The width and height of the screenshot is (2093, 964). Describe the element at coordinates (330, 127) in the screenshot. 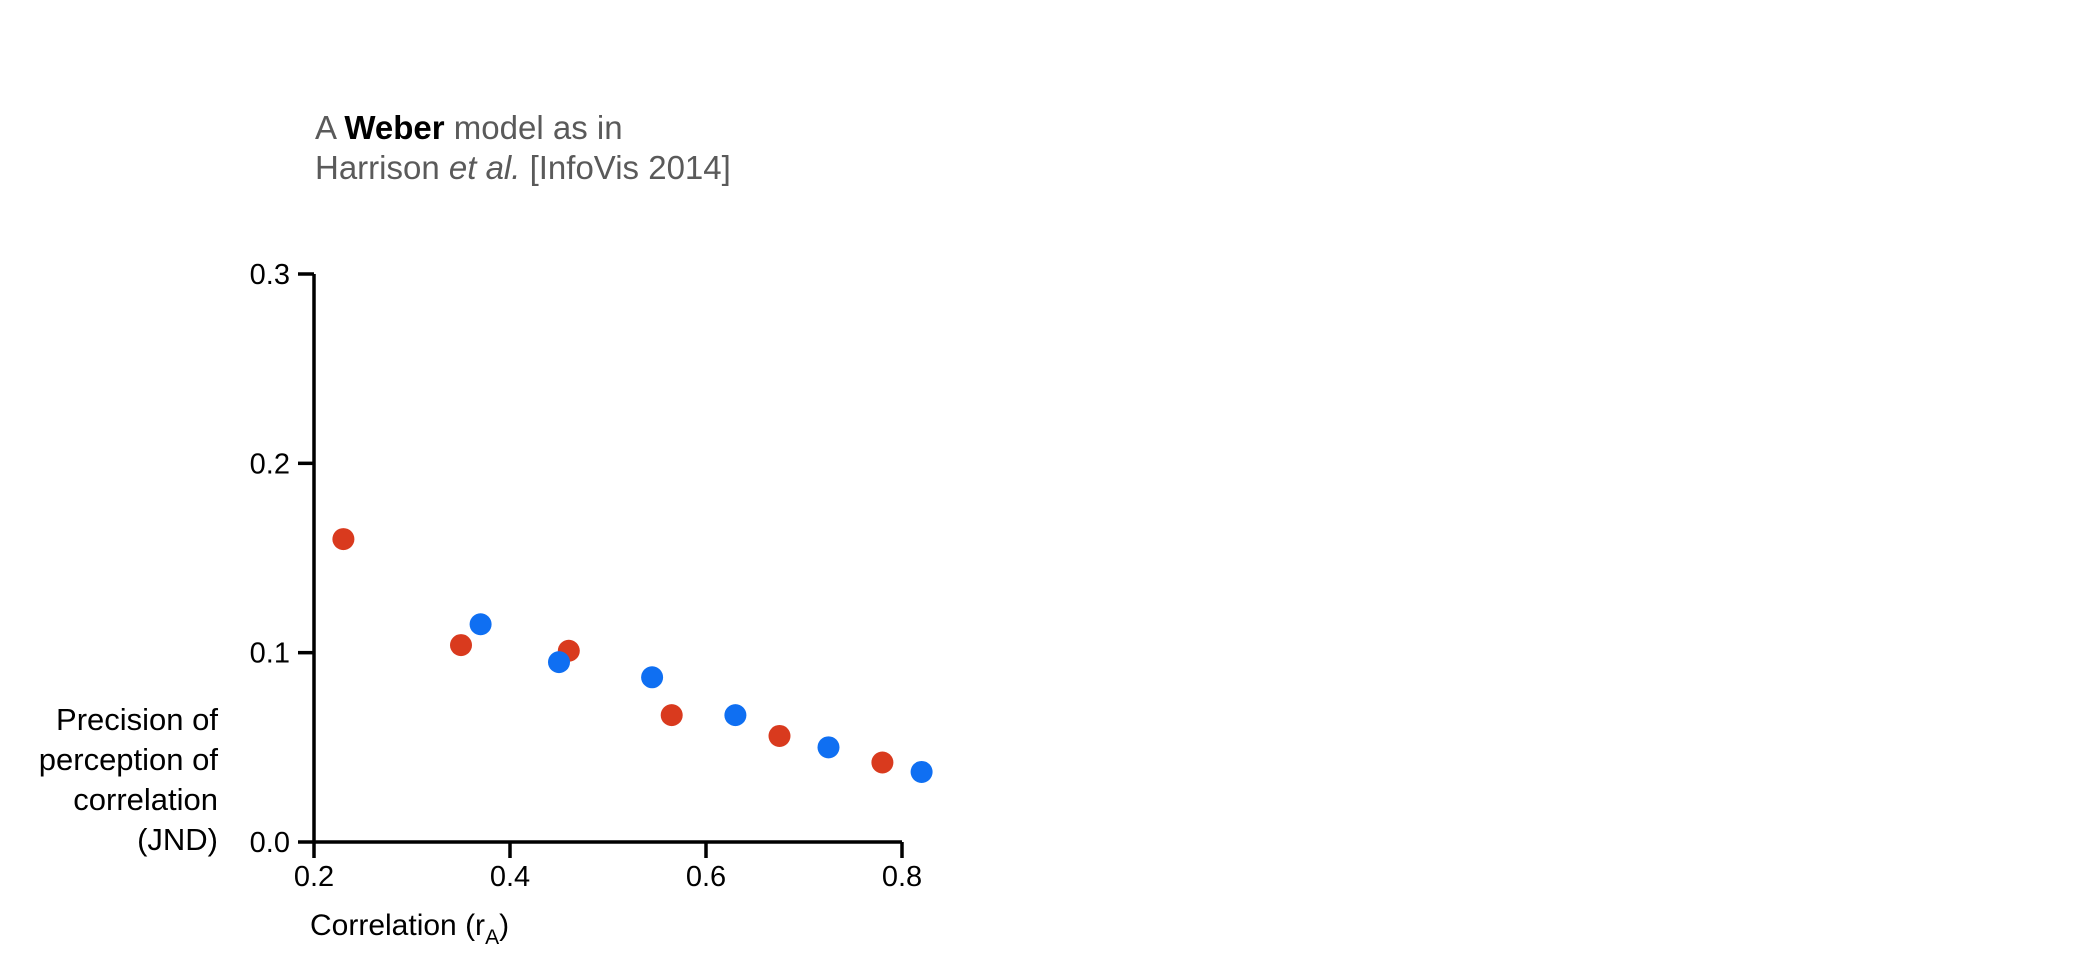

I see `title-prefix: A` at that location.